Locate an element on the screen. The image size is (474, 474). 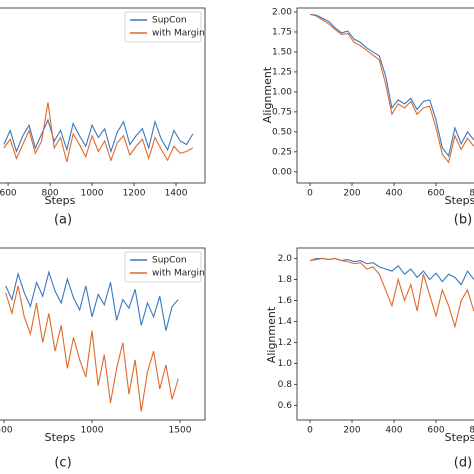
y-tick-label: 0.25 is located at coordinates (282, 152).